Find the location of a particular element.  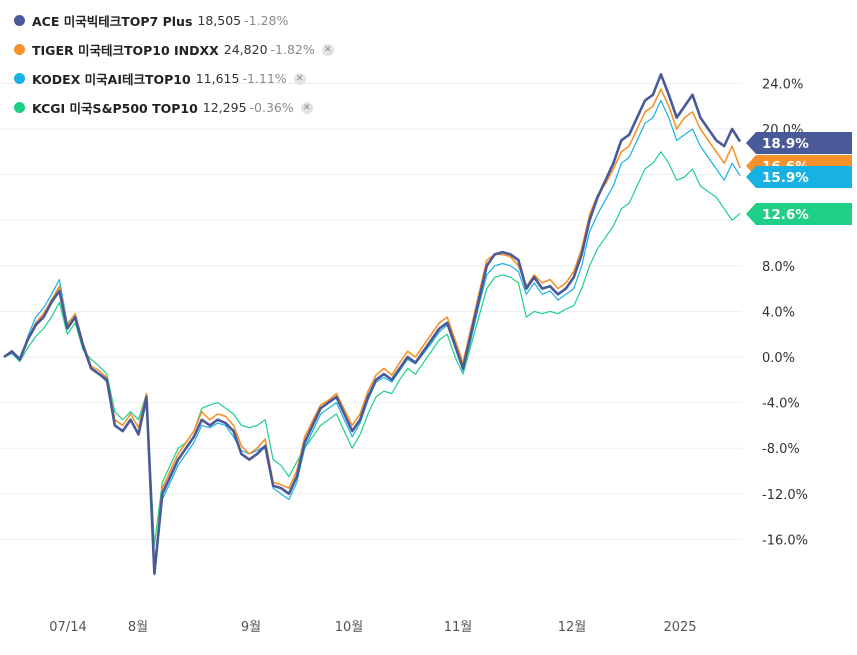

x-tick-label: 2025 is located at coordinates (679, 627).